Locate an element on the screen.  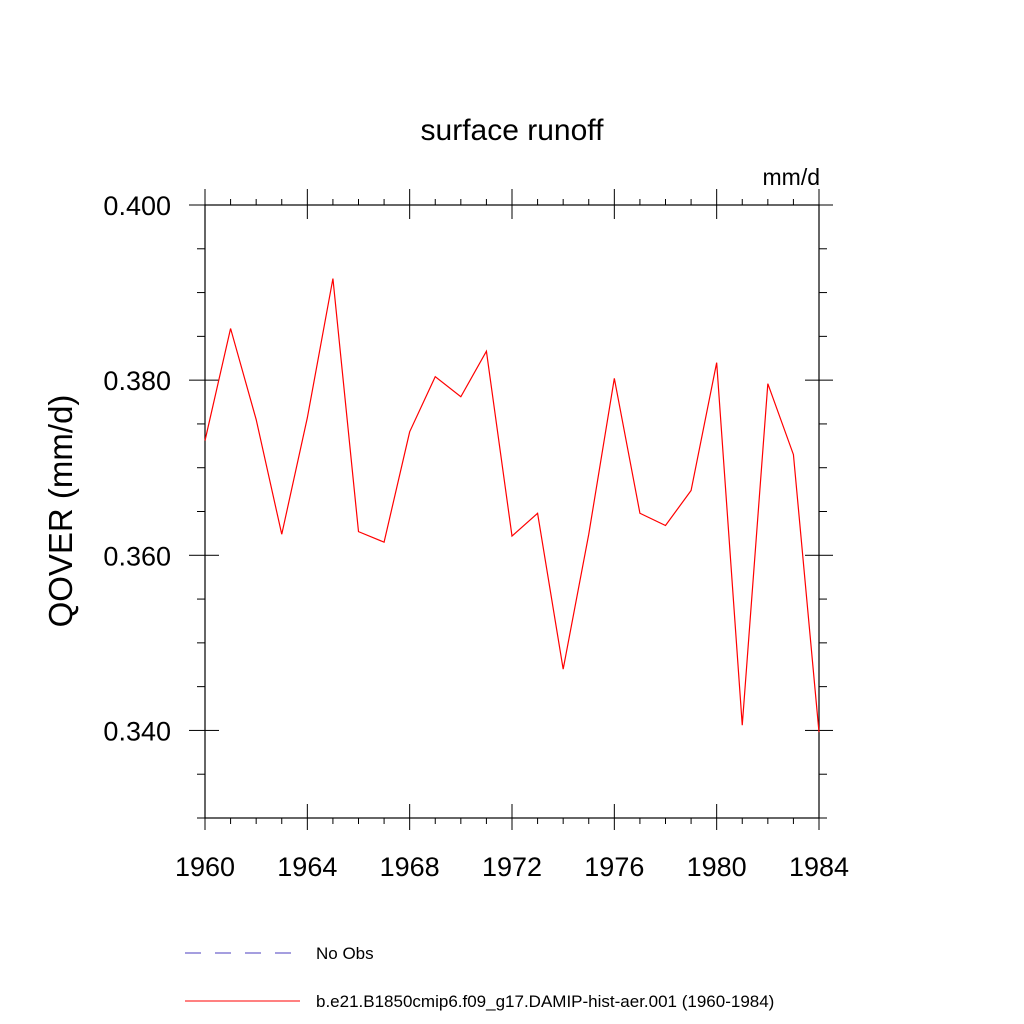
chart-title: surface runoff is located at coordinates (513, 130).